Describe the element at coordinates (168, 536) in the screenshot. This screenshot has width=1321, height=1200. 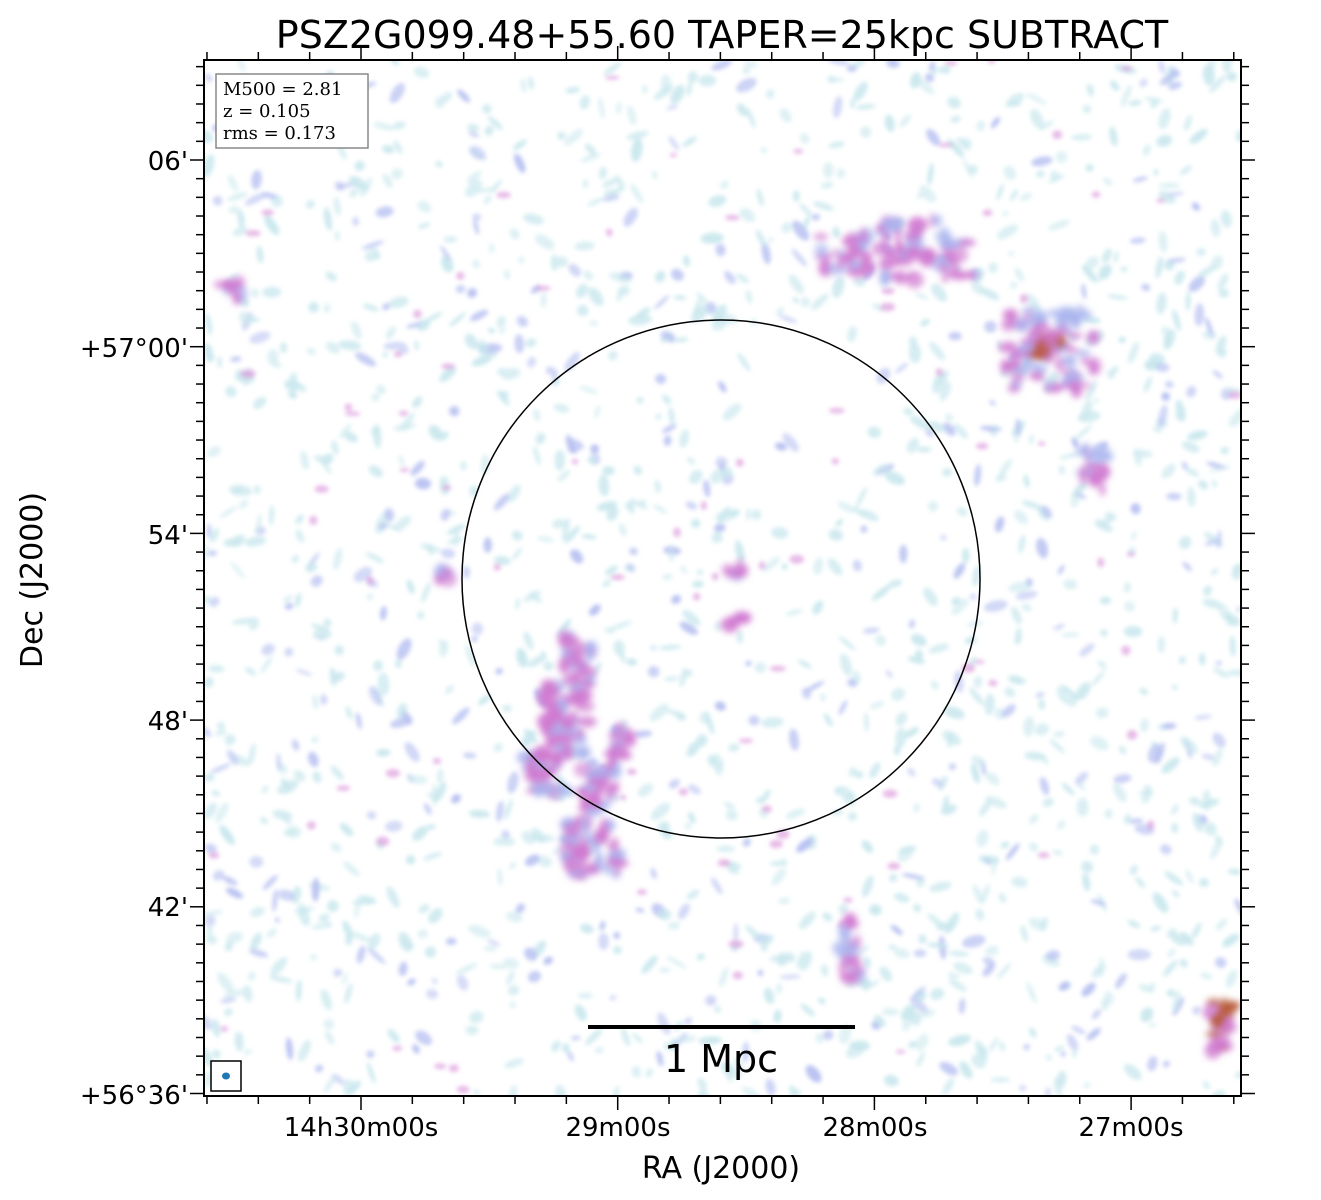
I see `y-tick-label: 54'` at that location.